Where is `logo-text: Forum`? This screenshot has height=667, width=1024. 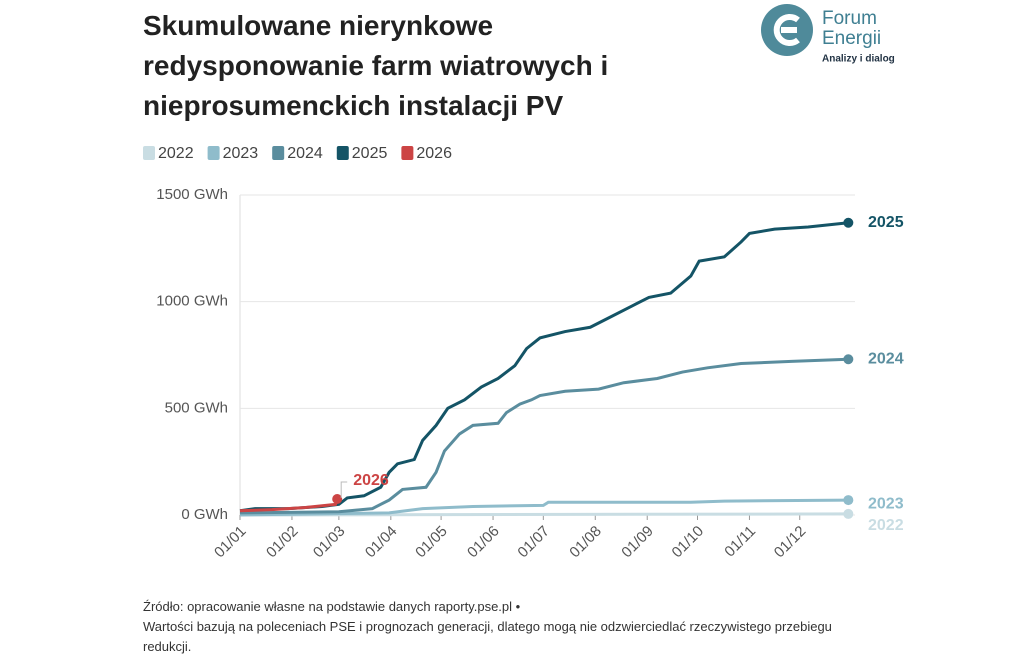
logo-text: Forum is located at coordinates (849, 18).